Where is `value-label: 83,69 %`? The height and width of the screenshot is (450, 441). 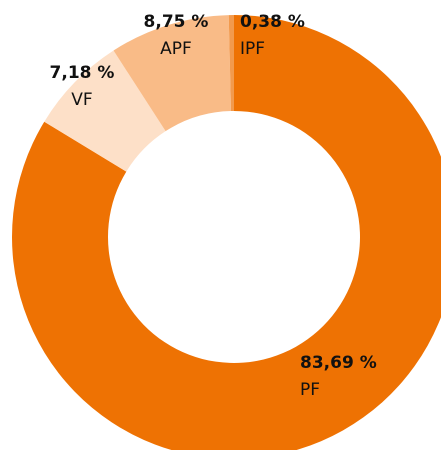 value-label: 83,69 % is located at coordinates (338, 363).